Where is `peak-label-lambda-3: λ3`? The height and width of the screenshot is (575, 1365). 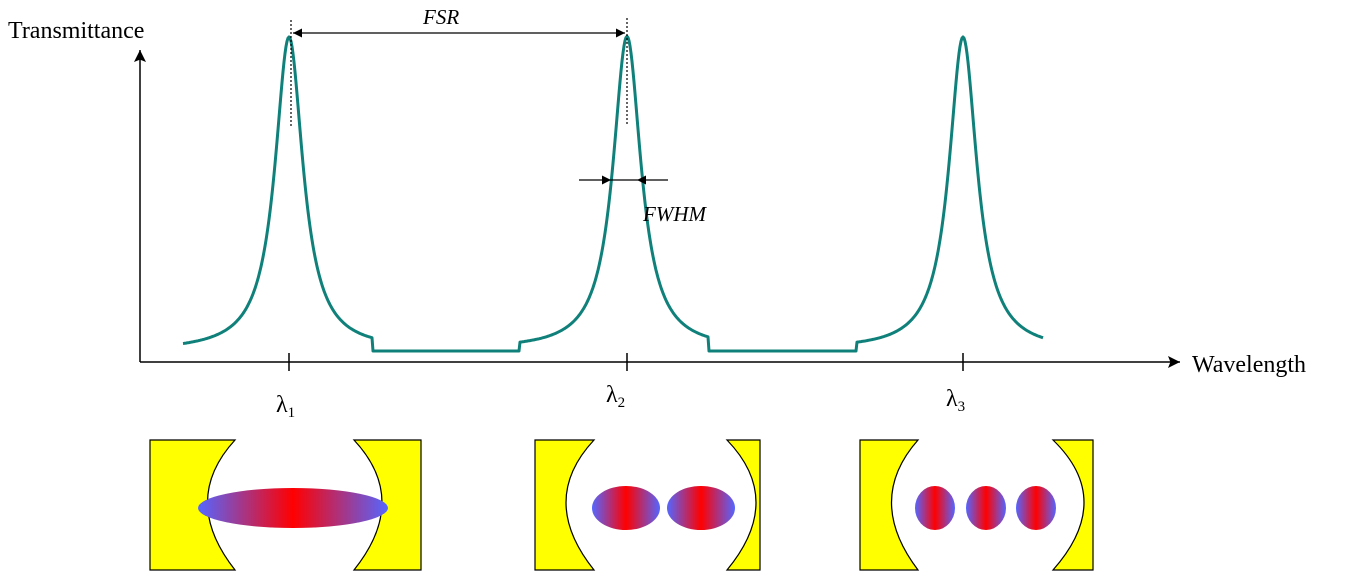 peak-label-lambda-3: λ3 is located at coordinates (955, 400).